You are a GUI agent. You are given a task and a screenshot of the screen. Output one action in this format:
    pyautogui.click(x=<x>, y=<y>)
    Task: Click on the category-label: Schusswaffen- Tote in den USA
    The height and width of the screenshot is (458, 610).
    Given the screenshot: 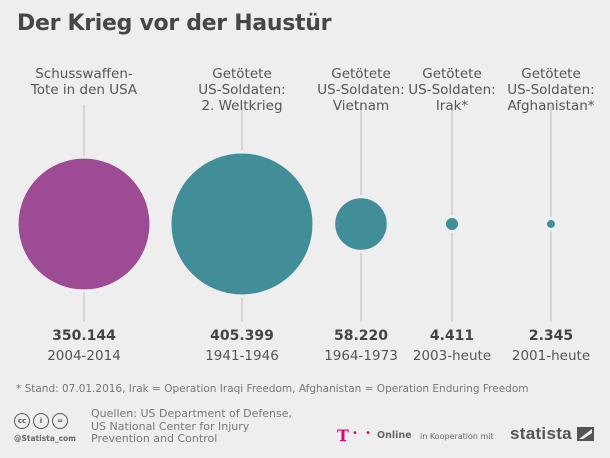 What is the action you would take?
    pyautogui.click(x=84, y=82)
    